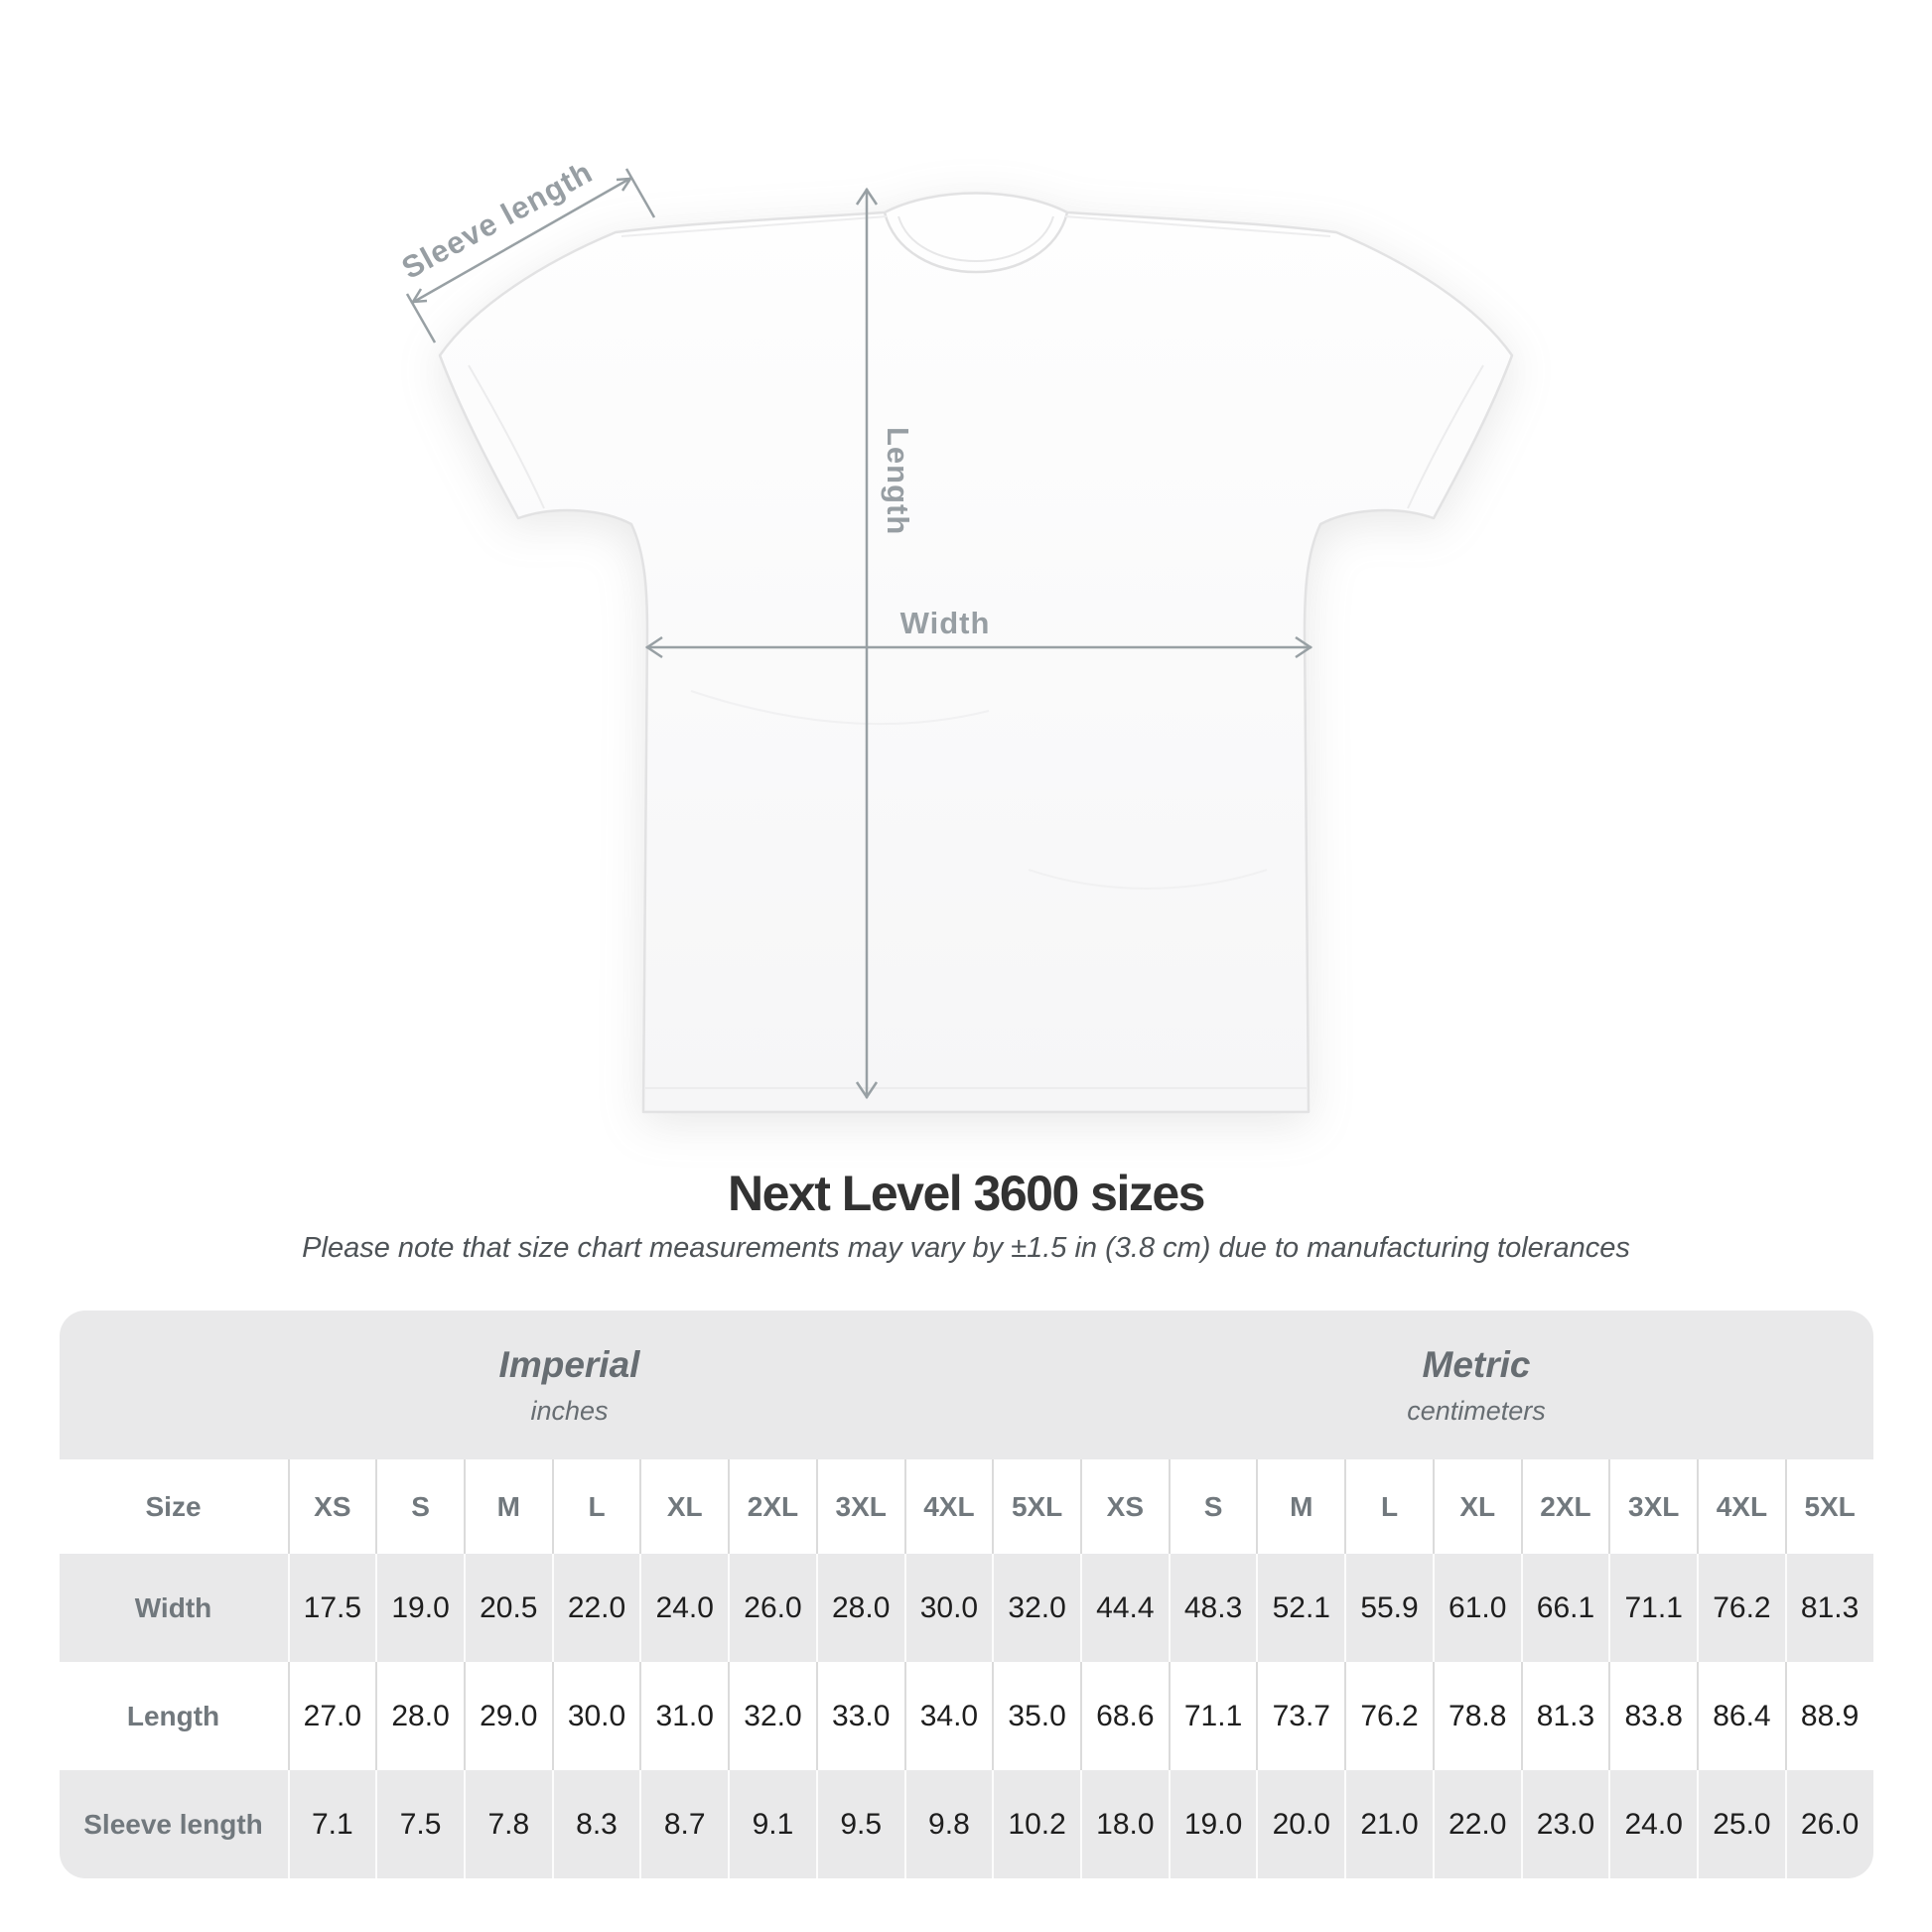  Describe the element at coordinates (860, 1824) in the screenshot. I see `table-cell: 9.5` at that location.